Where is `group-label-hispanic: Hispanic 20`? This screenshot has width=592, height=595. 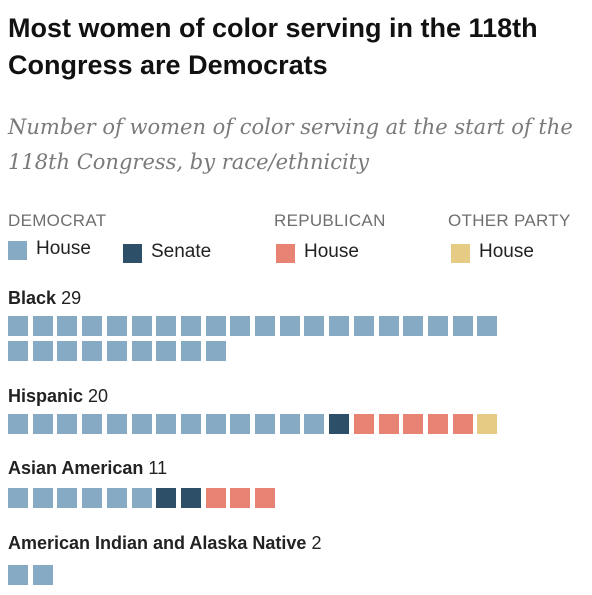 group-label-hispanic: Hispanic 20 is located at coordinates (58, 396).